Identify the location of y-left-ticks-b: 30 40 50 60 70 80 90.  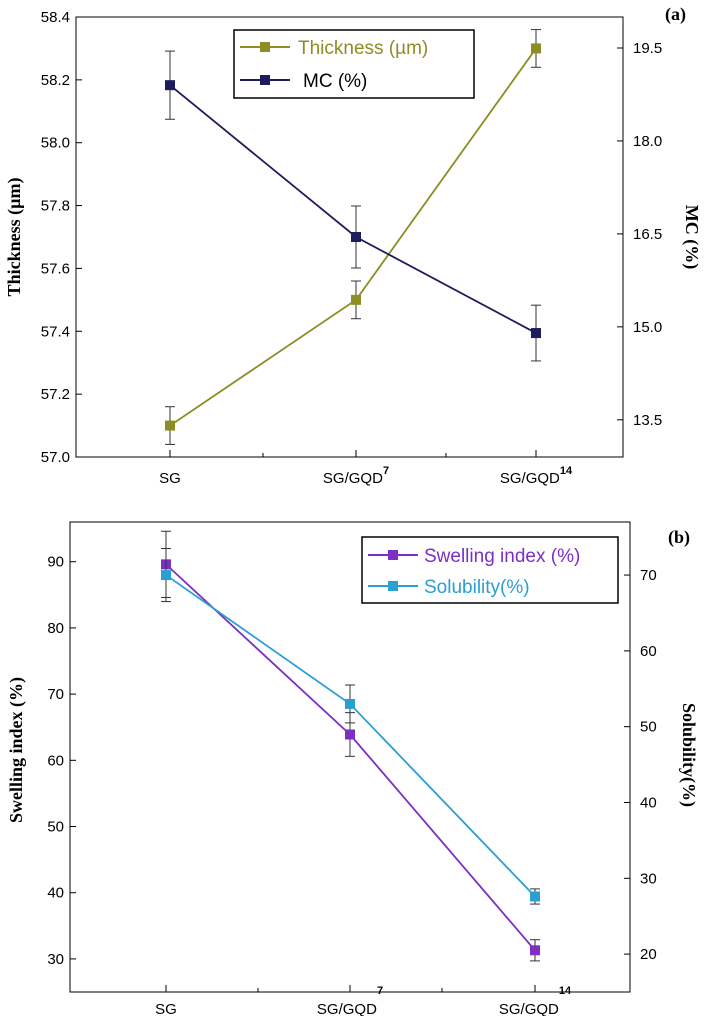
(61, 761).